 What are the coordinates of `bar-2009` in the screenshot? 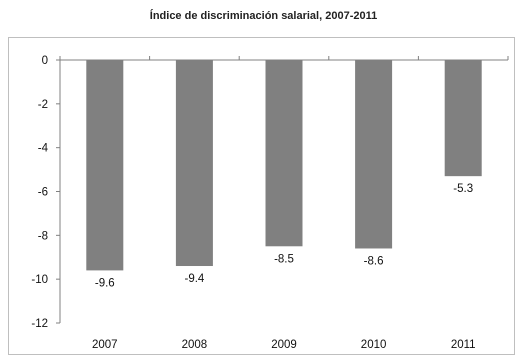 It's located at (284, 153).